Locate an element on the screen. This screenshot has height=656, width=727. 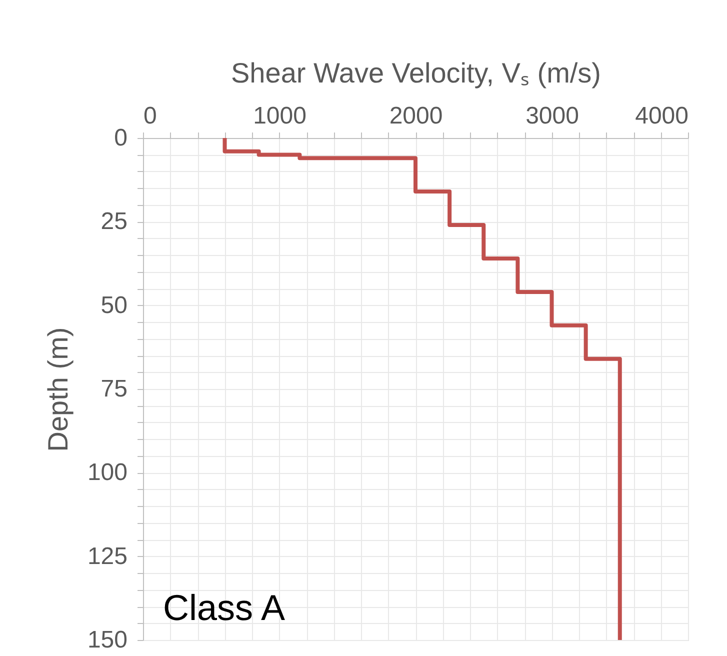
x-tick-label: 1000 is located at coordinates (279, 116).